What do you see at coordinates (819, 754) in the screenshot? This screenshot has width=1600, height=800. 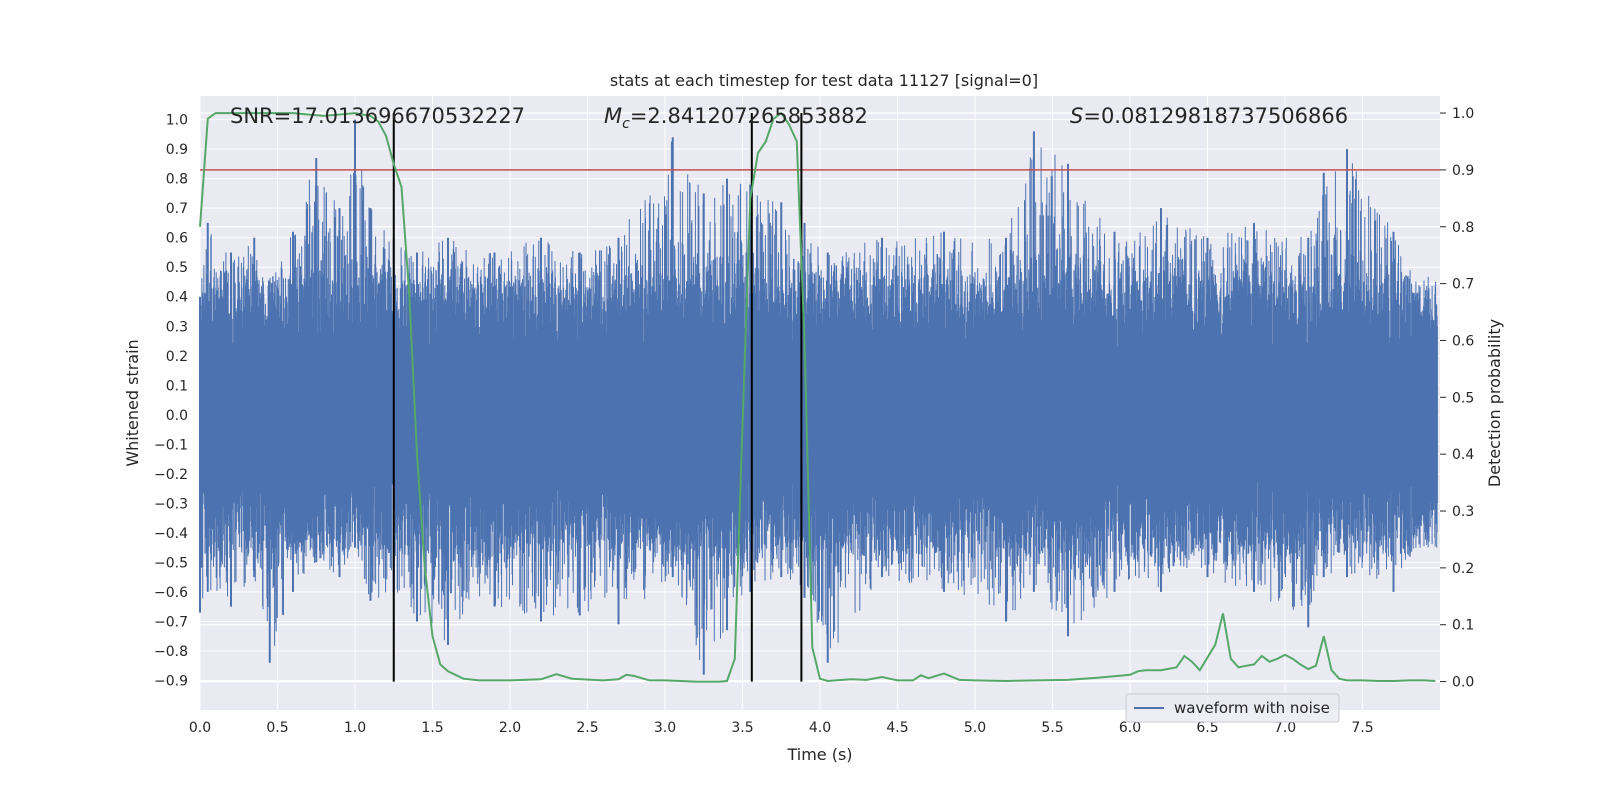 I see `x-axis-label: Time (s)` at bounding box center [819, 754].